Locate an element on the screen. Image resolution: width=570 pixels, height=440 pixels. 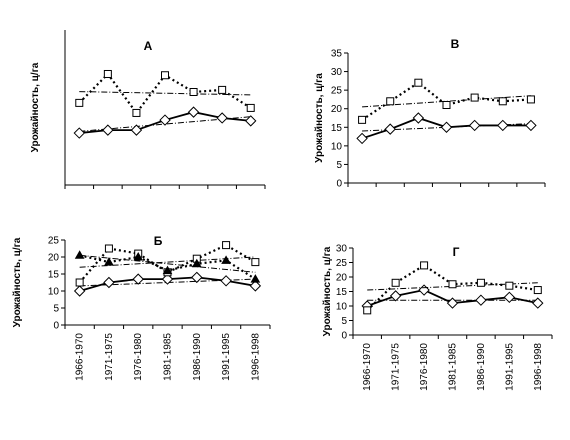
panel: В Урожайность, ц/га 0 5 10 15 20 25 30 35 is located at coordinates (430, 113).